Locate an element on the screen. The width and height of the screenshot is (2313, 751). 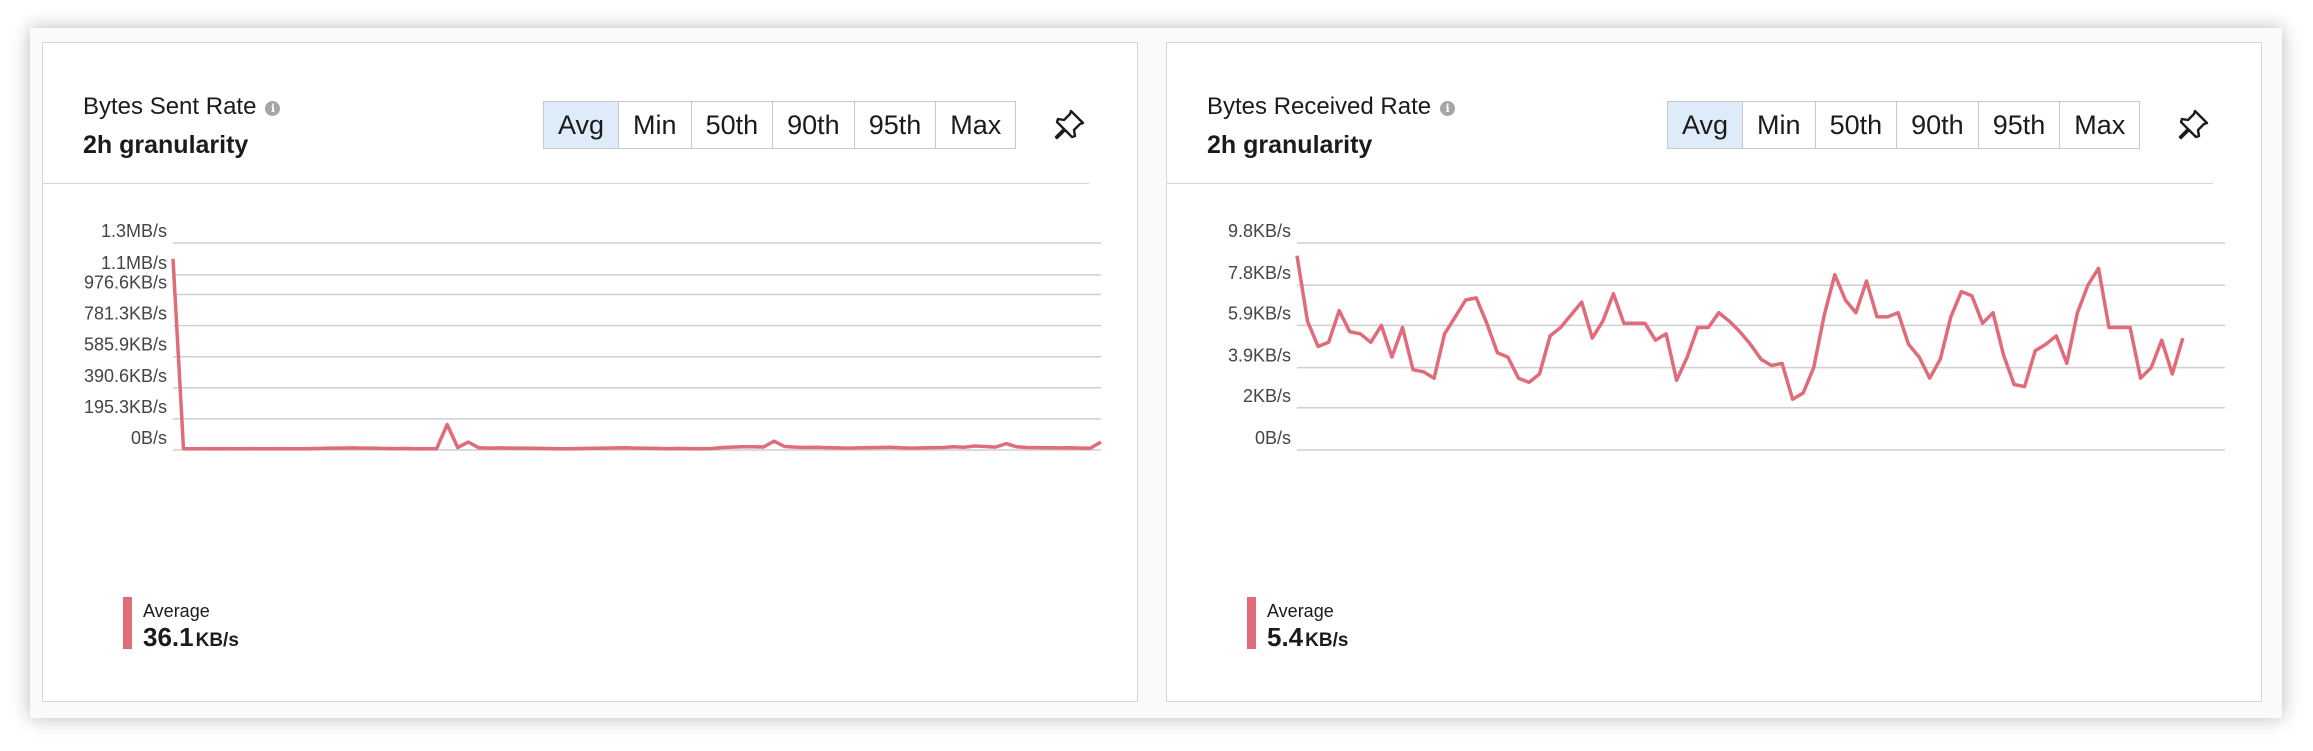
legend-number: 36.1 is located at coordinates (168, 637).